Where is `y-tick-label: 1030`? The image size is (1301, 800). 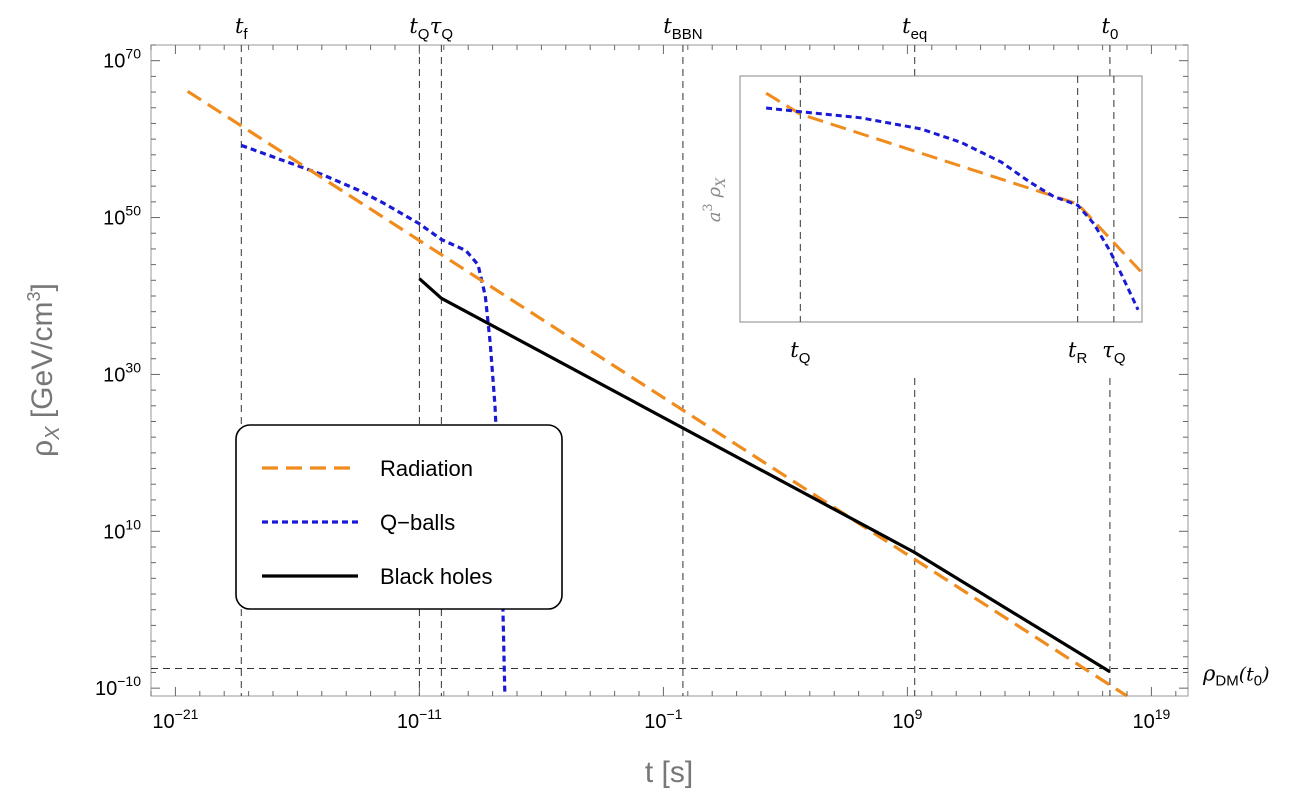
y-tick-label: 1030 is located at coordinates (122, 372).